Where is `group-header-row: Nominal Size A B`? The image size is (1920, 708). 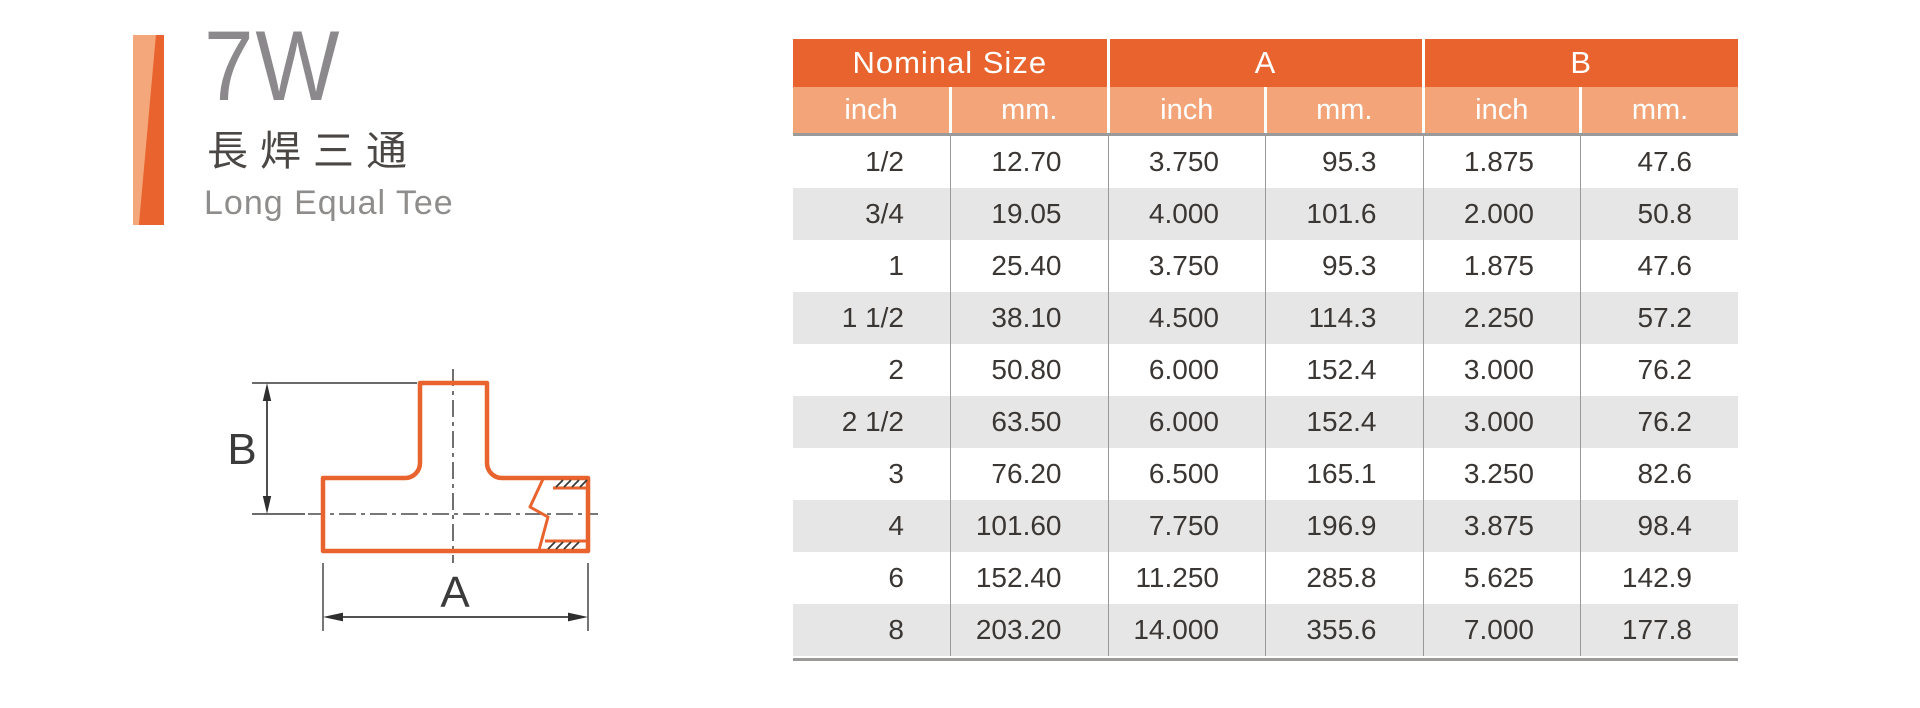
group-header-row: Nominal Size A B is located at coordinates (1265, 63).